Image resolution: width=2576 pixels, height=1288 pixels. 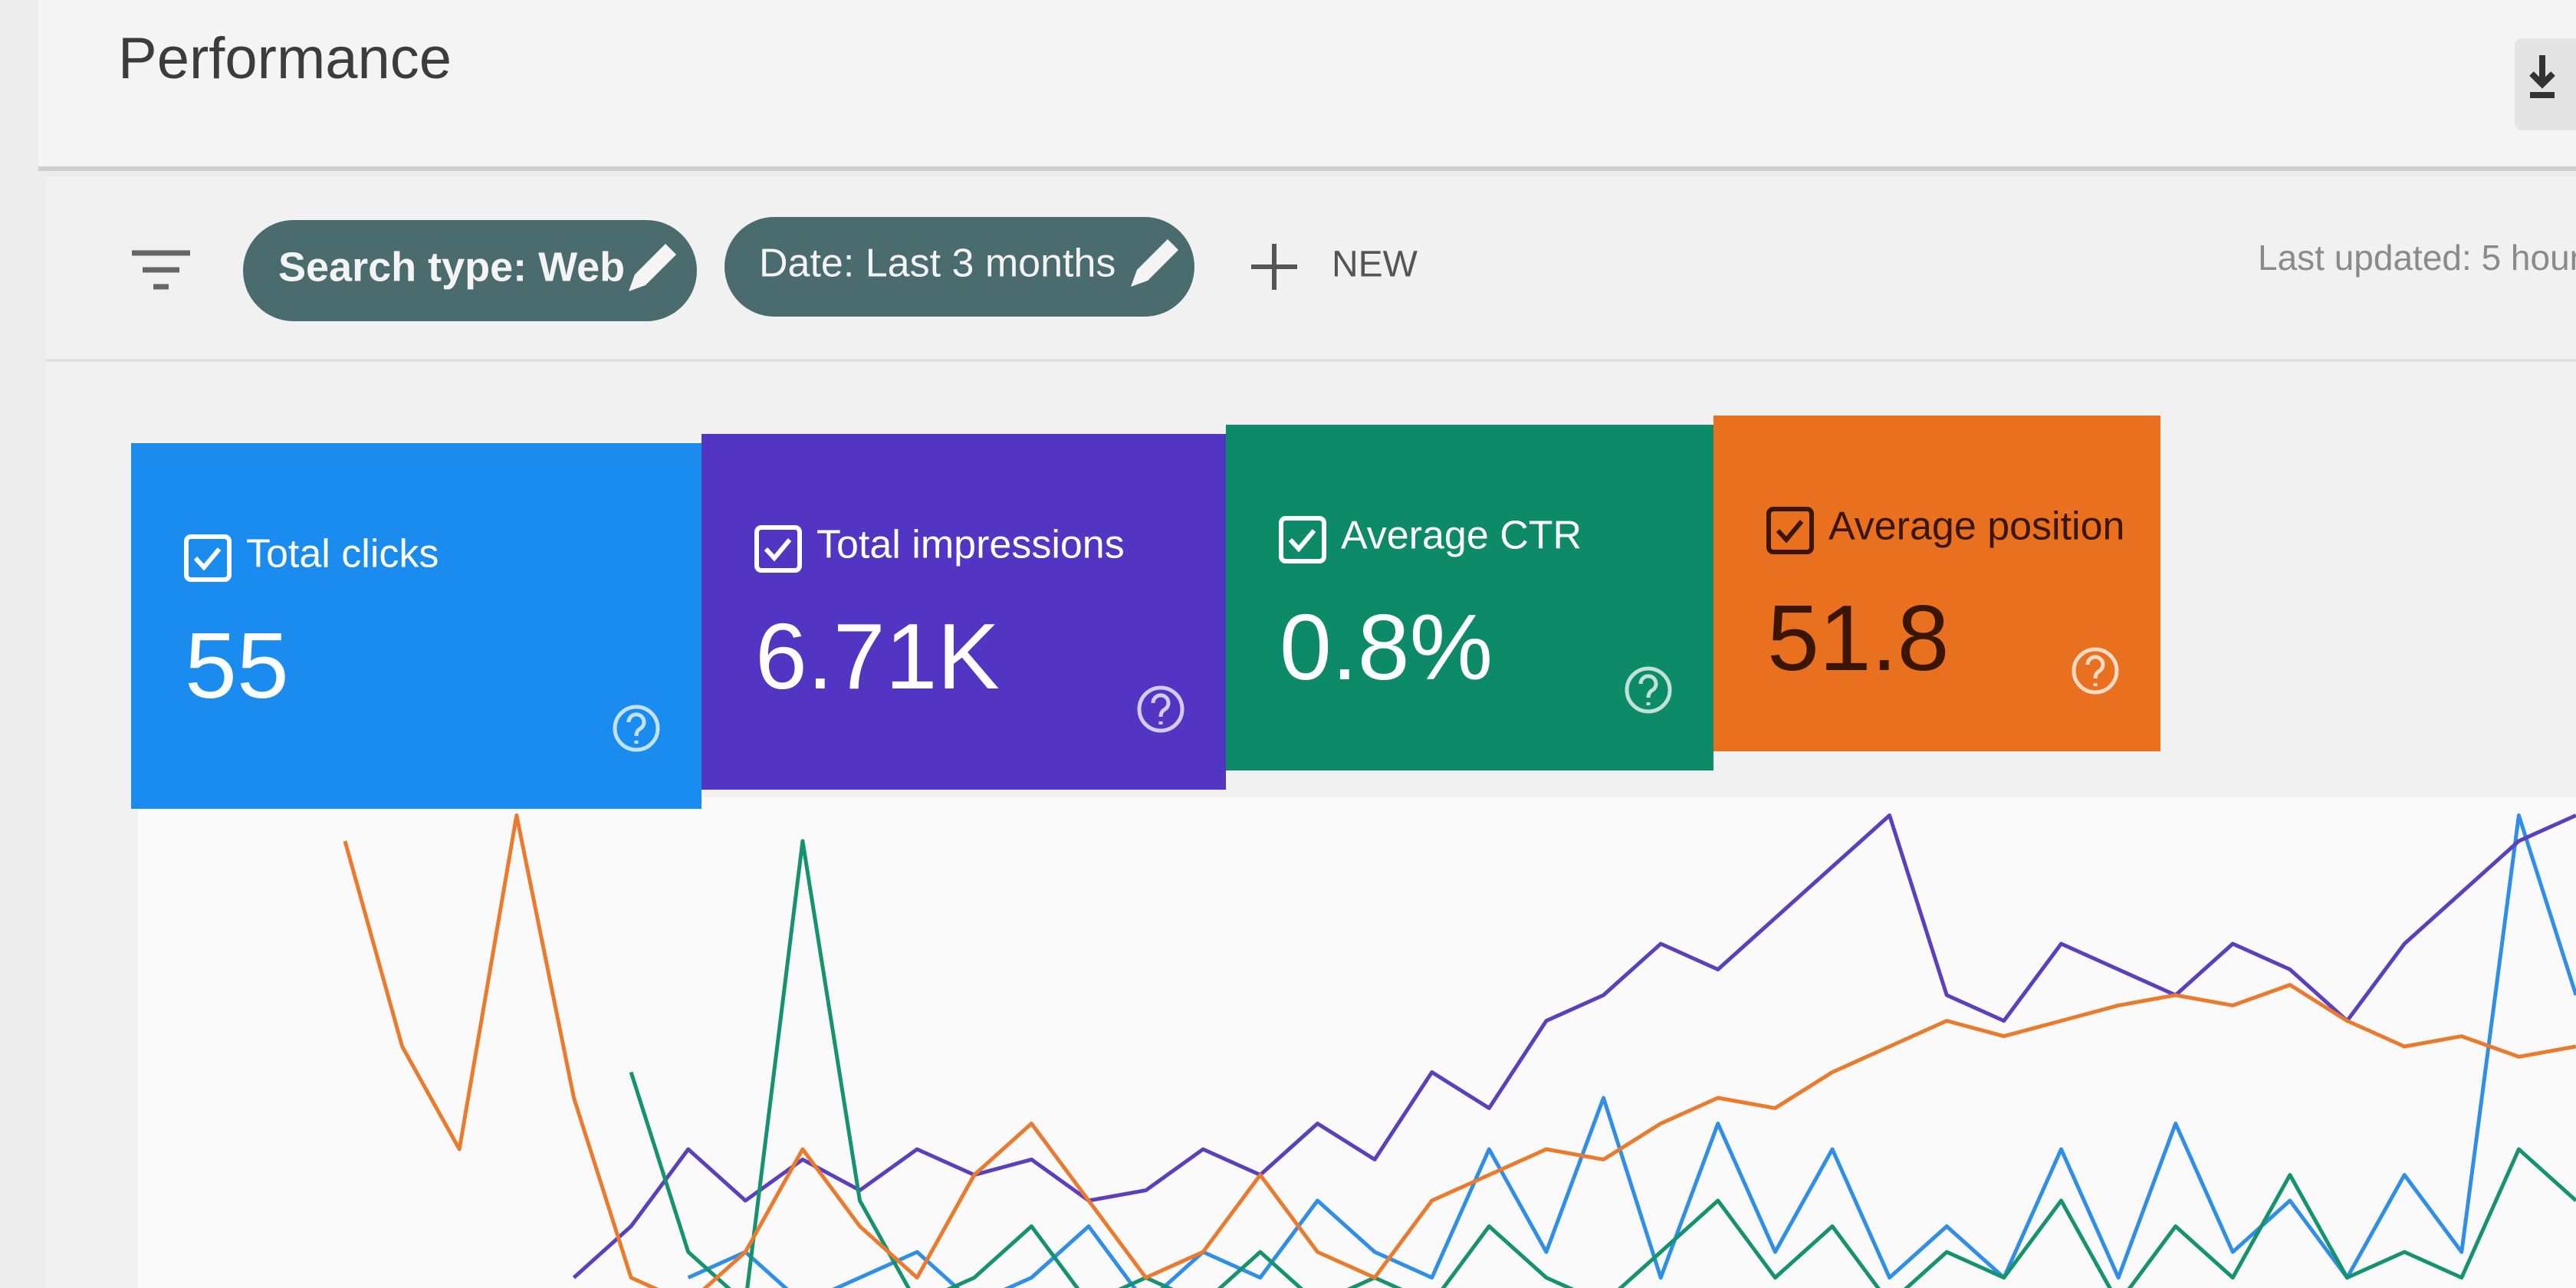 I want to click on download-icon, so click(x=2542, y=76).